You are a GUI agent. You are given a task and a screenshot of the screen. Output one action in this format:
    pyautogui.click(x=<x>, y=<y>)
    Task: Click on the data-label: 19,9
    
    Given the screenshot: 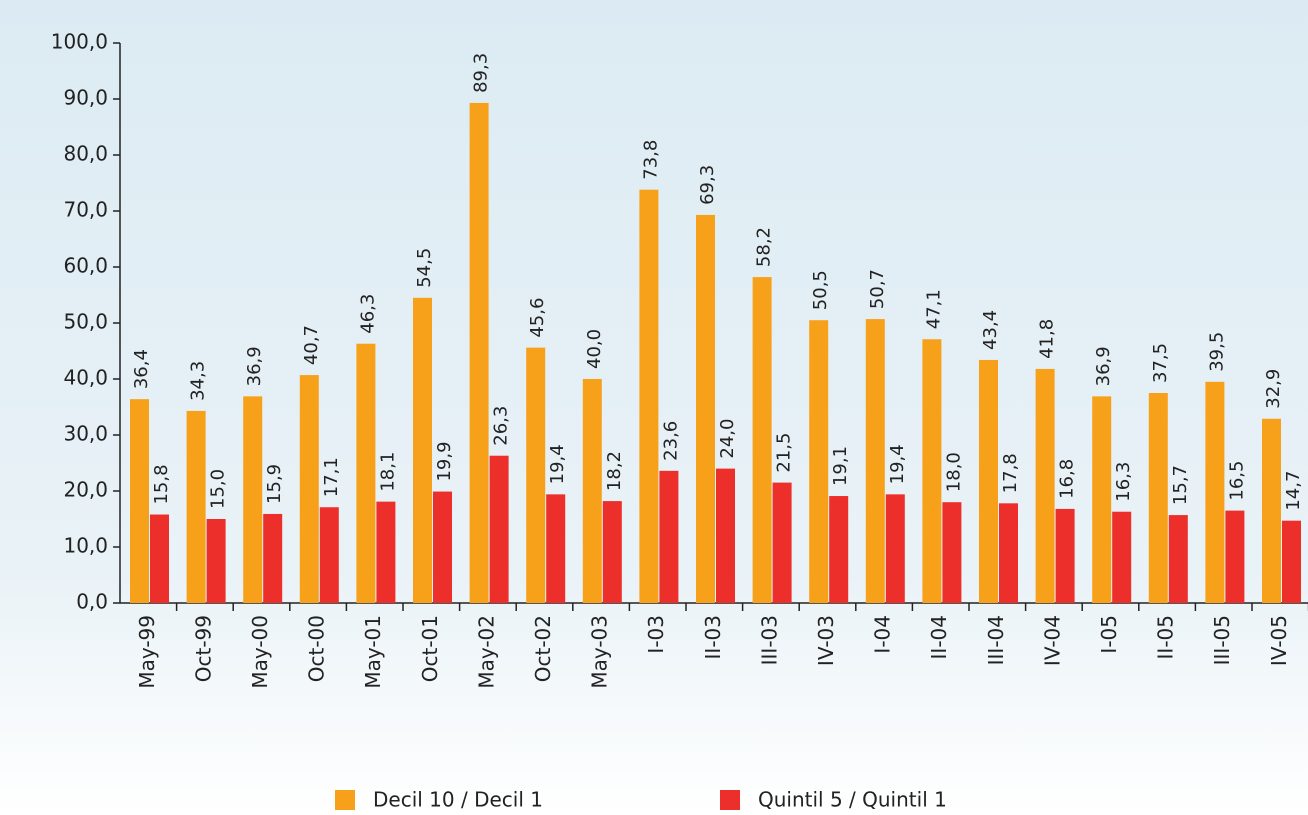 What is the action you would take?
    pyautogui.click(x=444, y=461)
    